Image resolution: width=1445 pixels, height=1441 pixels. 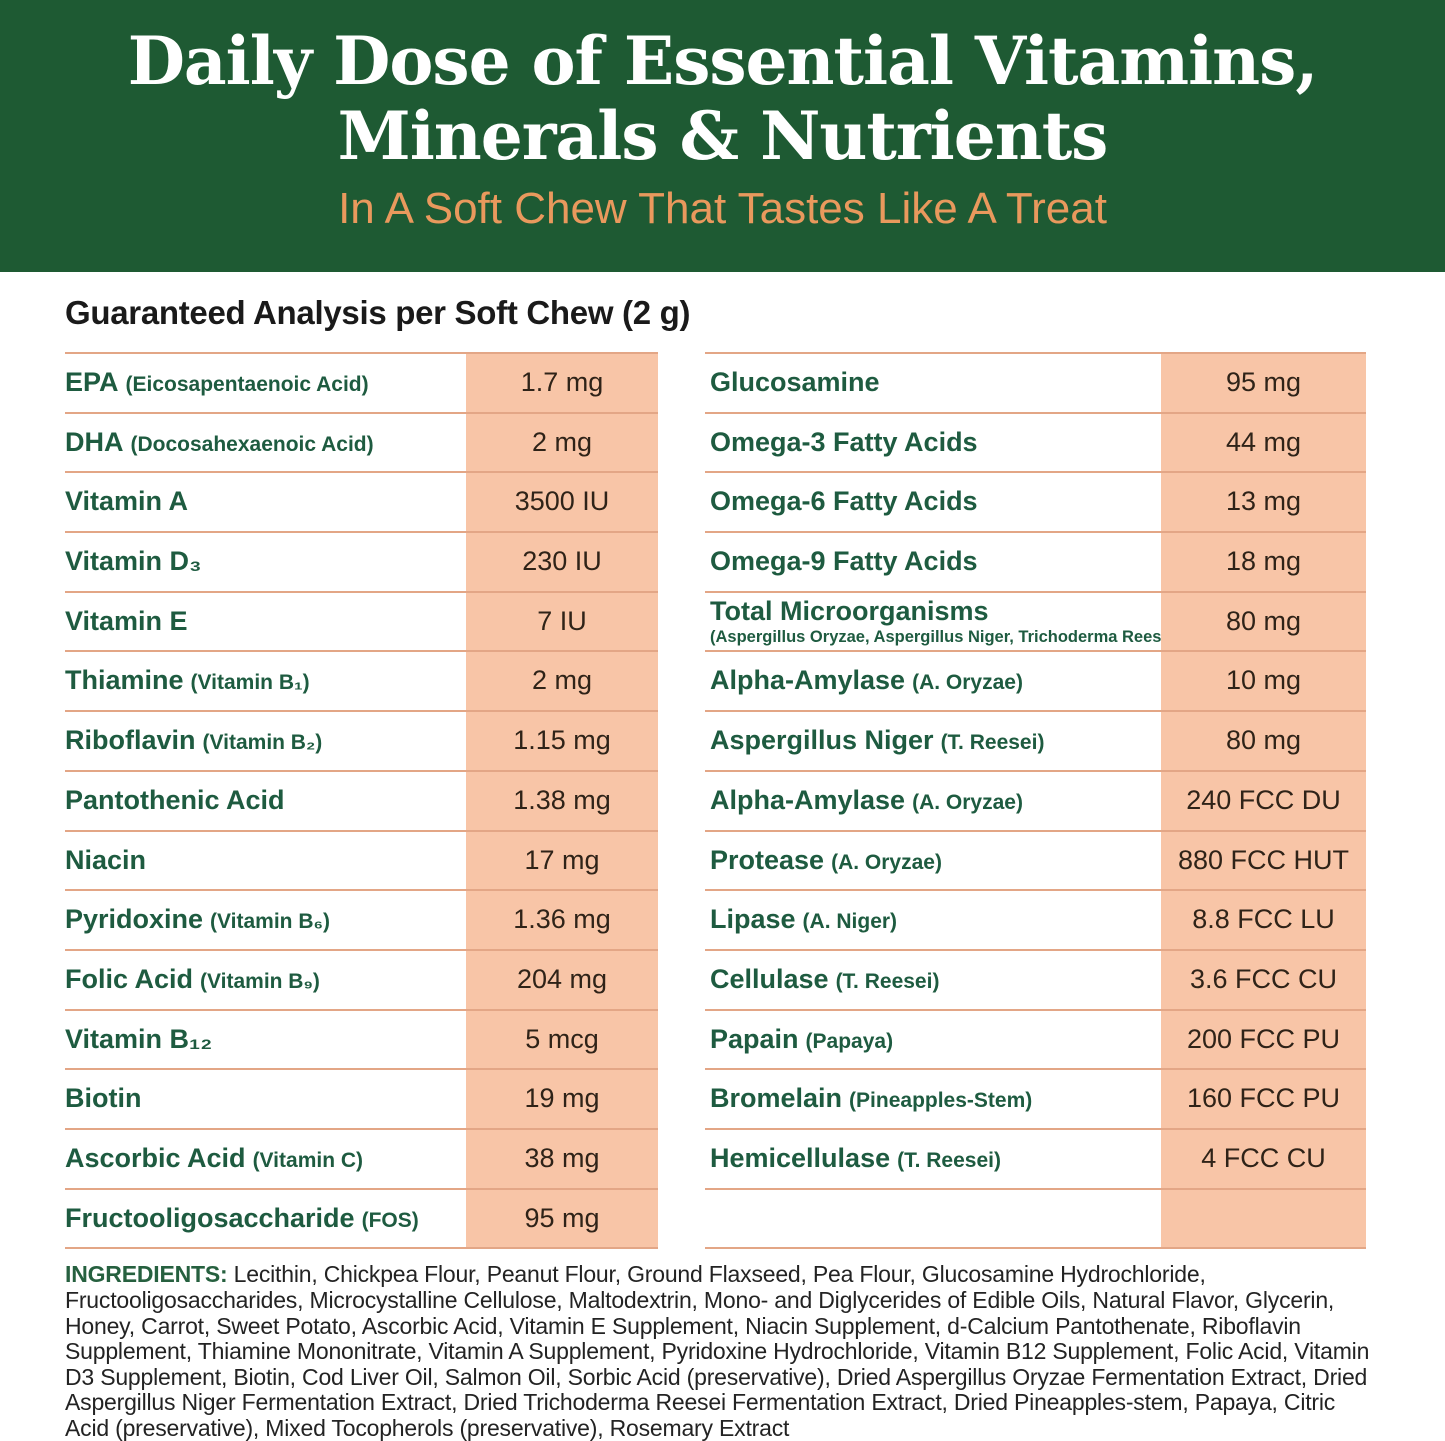 I want to click on nutrient-value-cell: 240 FCC DU, so click(x=1263, y=800).